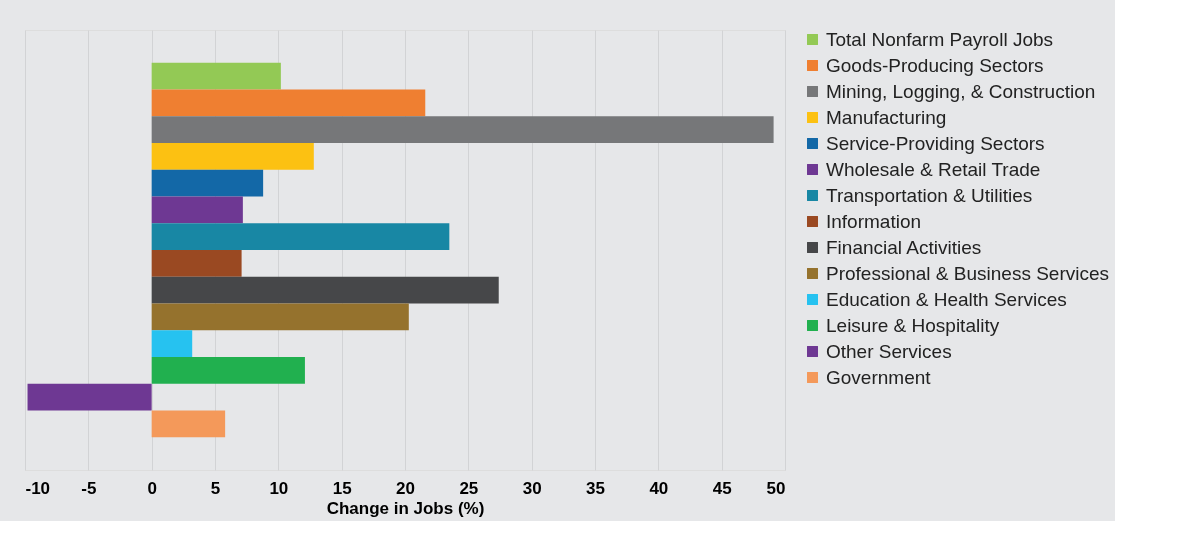 Image resolution: width=1186 pixels, height=545 pixels. I want to click on x-tick-label: 20, so click(405, 488).